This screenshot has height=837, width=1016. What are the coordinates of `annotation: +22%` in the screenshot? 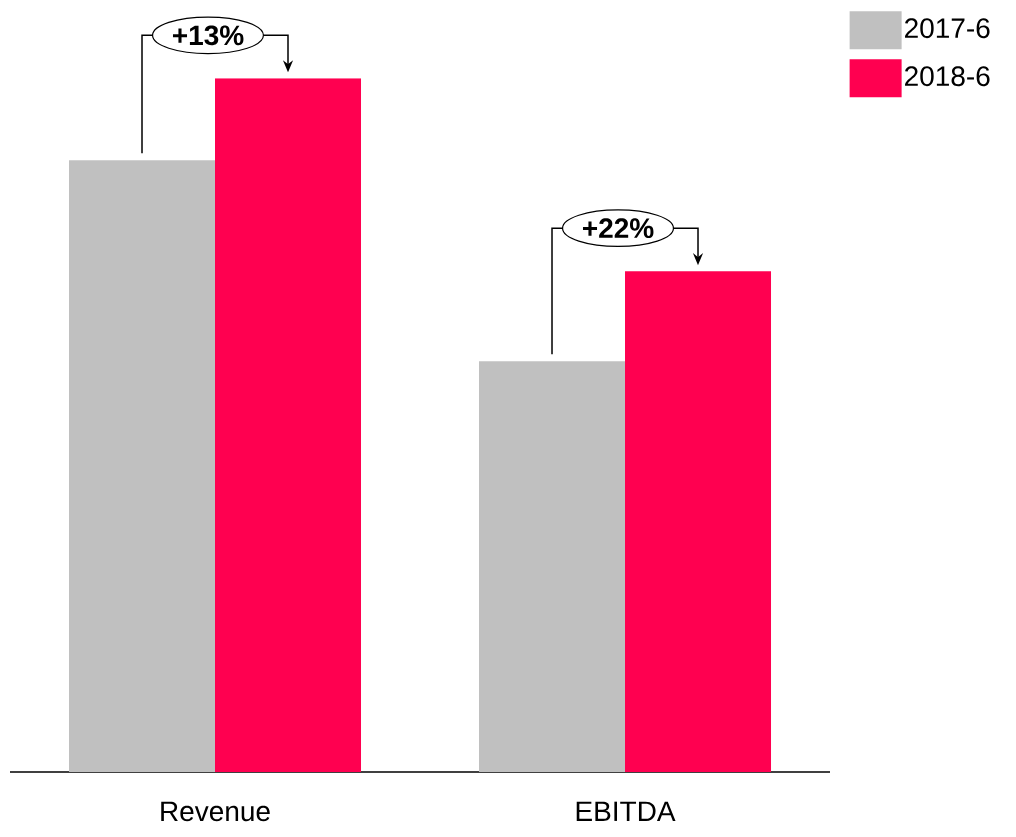 It's located at (618, 228).